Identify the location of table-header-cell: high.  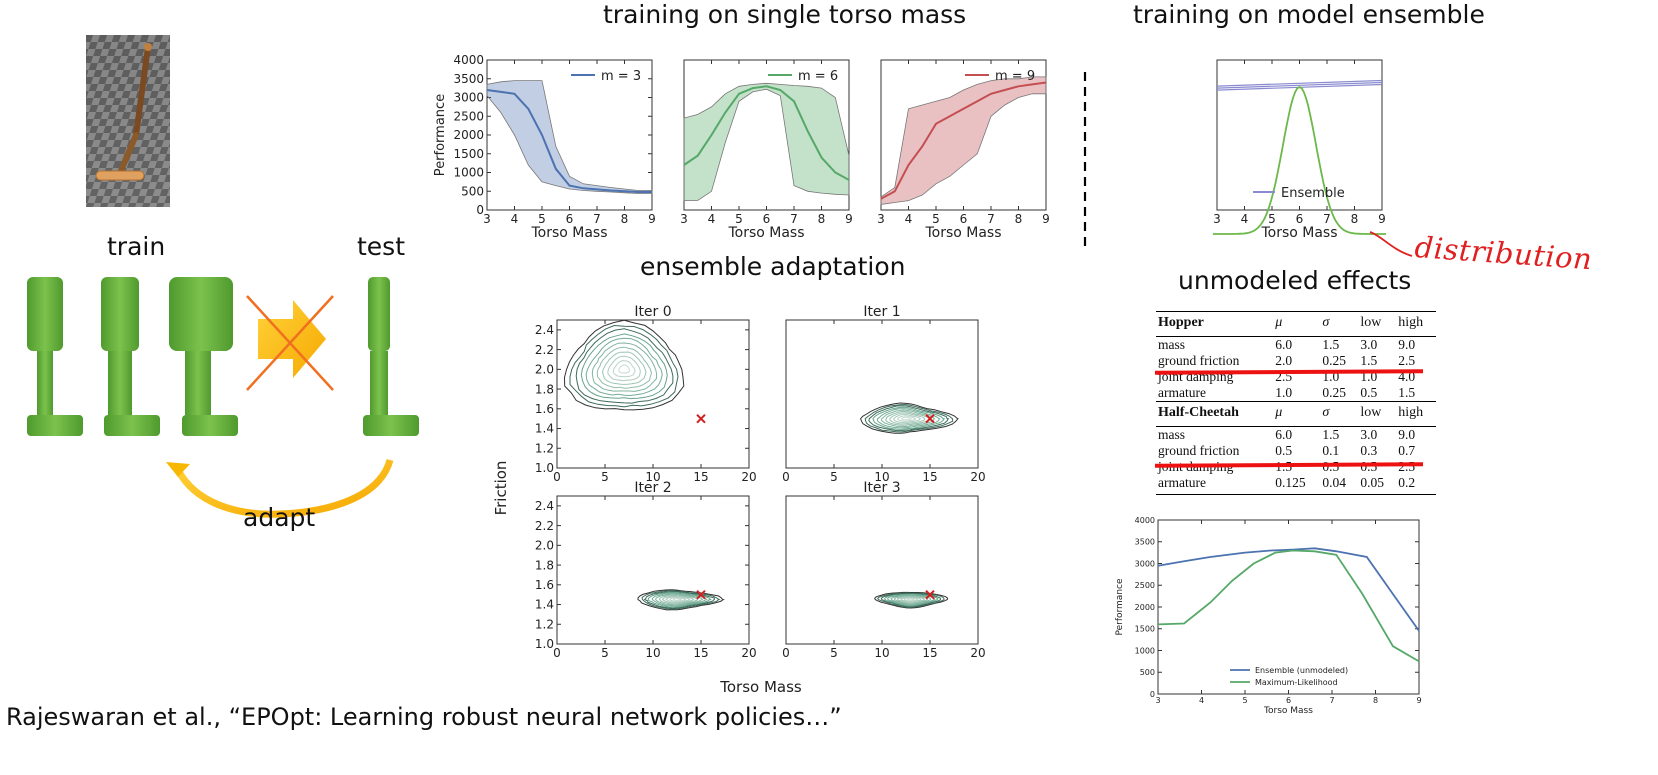
(1416, 414).